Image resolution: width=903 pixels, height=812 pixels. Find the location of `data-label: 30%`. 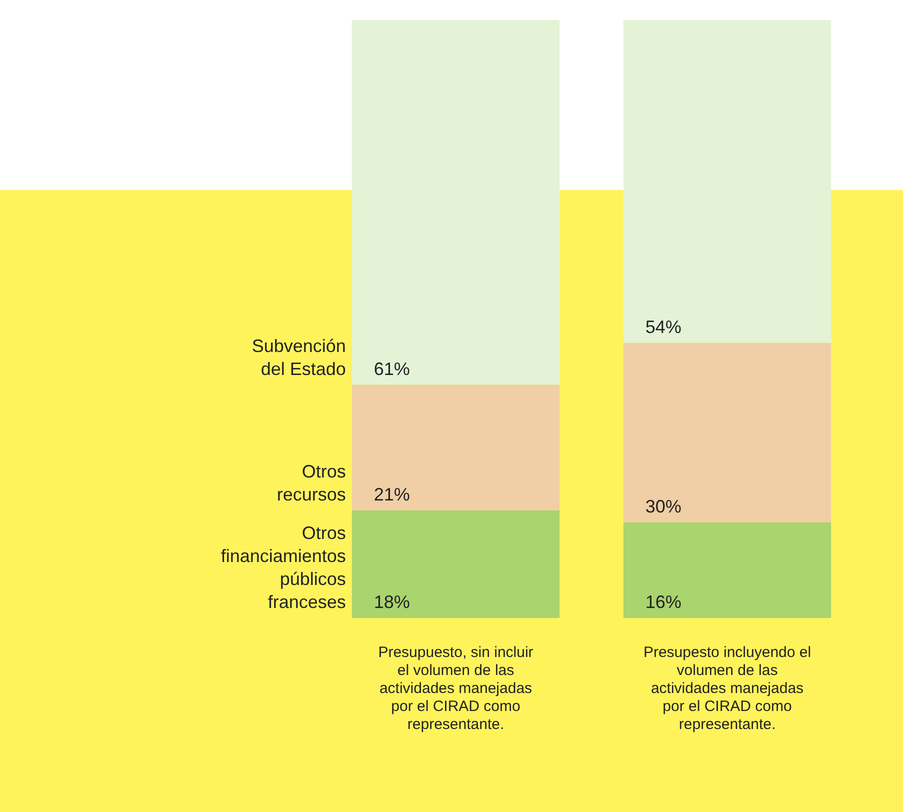

data-label: 30% is located at coordinates (663, 506).